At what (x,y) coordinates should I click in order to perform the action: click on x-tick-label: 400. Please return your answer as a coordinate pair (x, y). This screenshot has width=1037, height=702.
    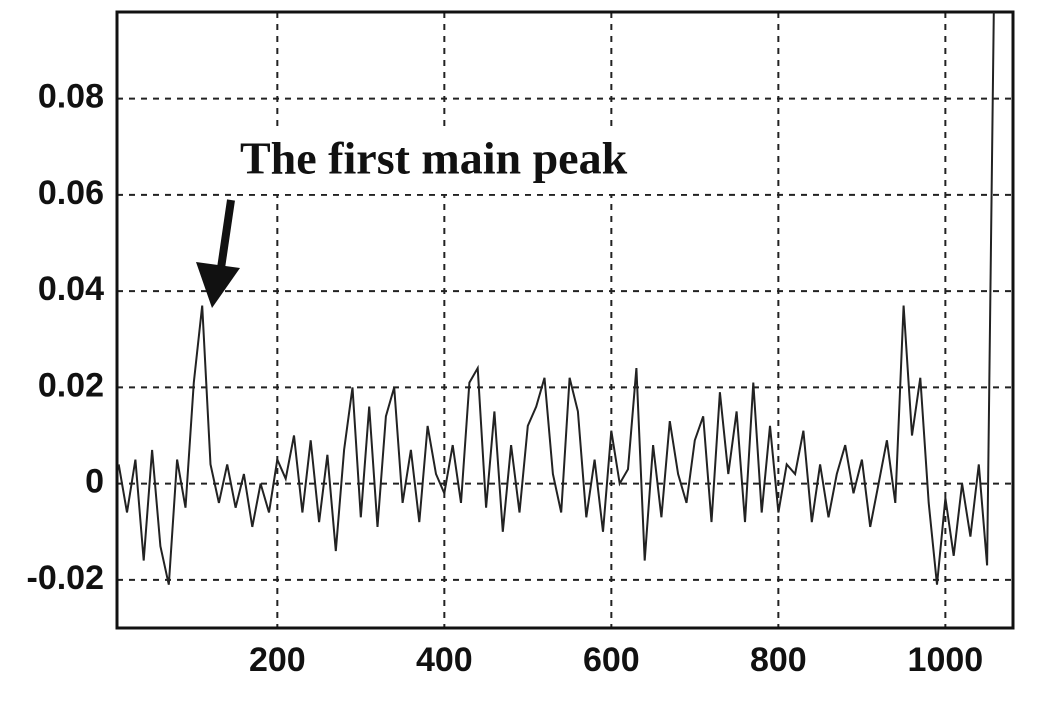
    Looking at the image, I should click on (444, 660).